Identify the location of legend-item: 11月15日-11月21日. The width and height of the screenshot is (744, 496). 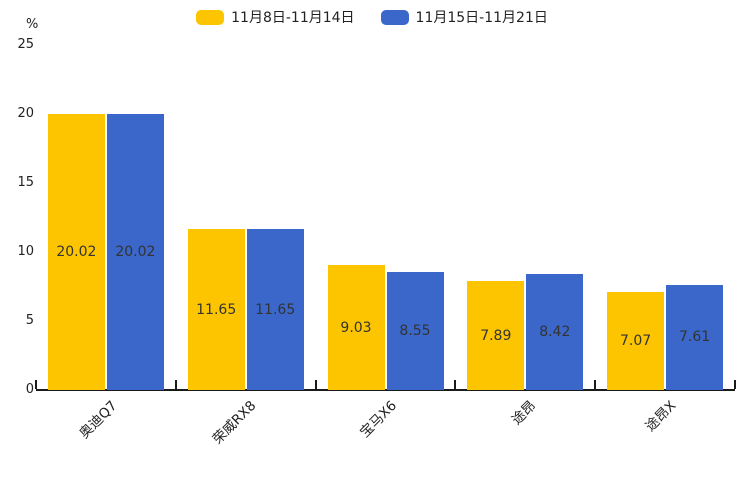
(464, 17).